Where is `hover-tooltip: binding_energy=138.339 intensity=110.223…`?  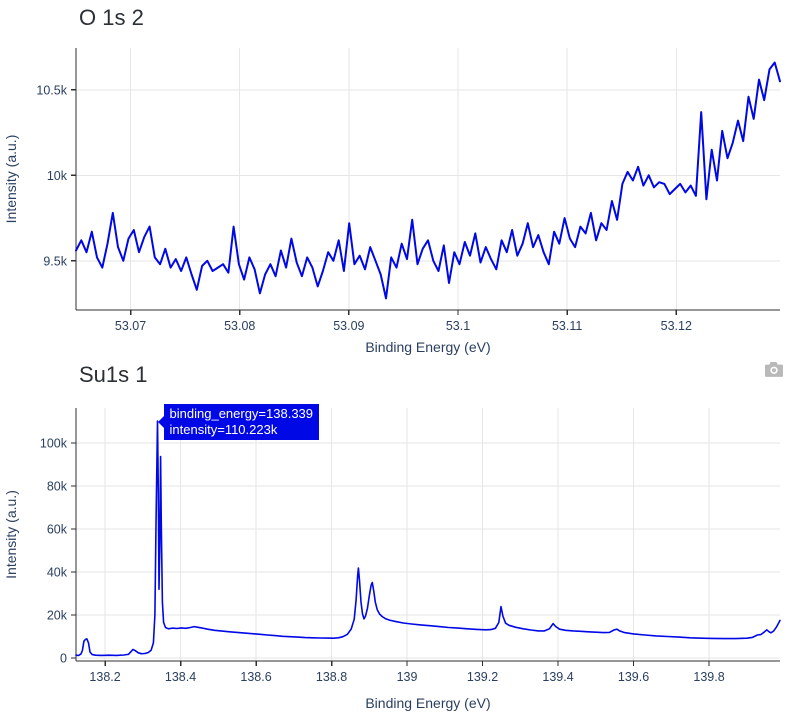
hover-tooltip: binding_energy=138.339 intensity=110.223… is located at coordinates (238, 422).